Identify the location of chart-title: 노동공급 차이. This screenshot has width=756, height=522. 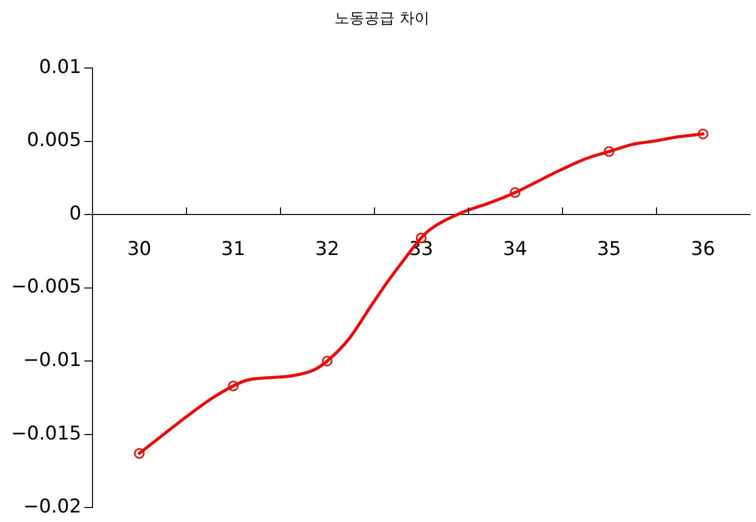
(382, 17).